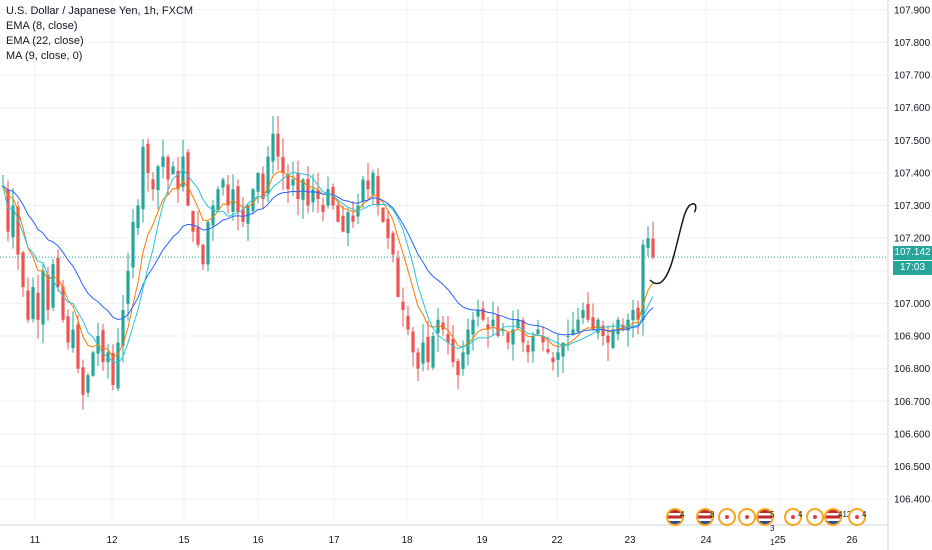 This screenshot has width=932, height=550. What do you see at coordinates (912, 239) in the screenshot?
I see `y-tick-label: 107.200` at bounding box center [912, 239].